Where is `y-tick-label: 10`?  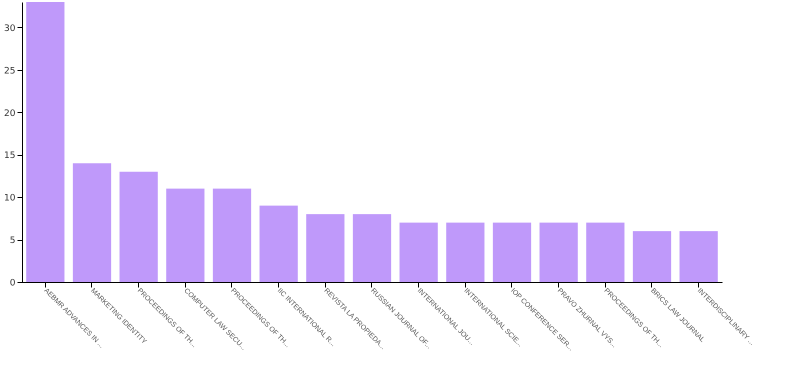 y-tick-label: 10 is located at coordinates (10, 199).